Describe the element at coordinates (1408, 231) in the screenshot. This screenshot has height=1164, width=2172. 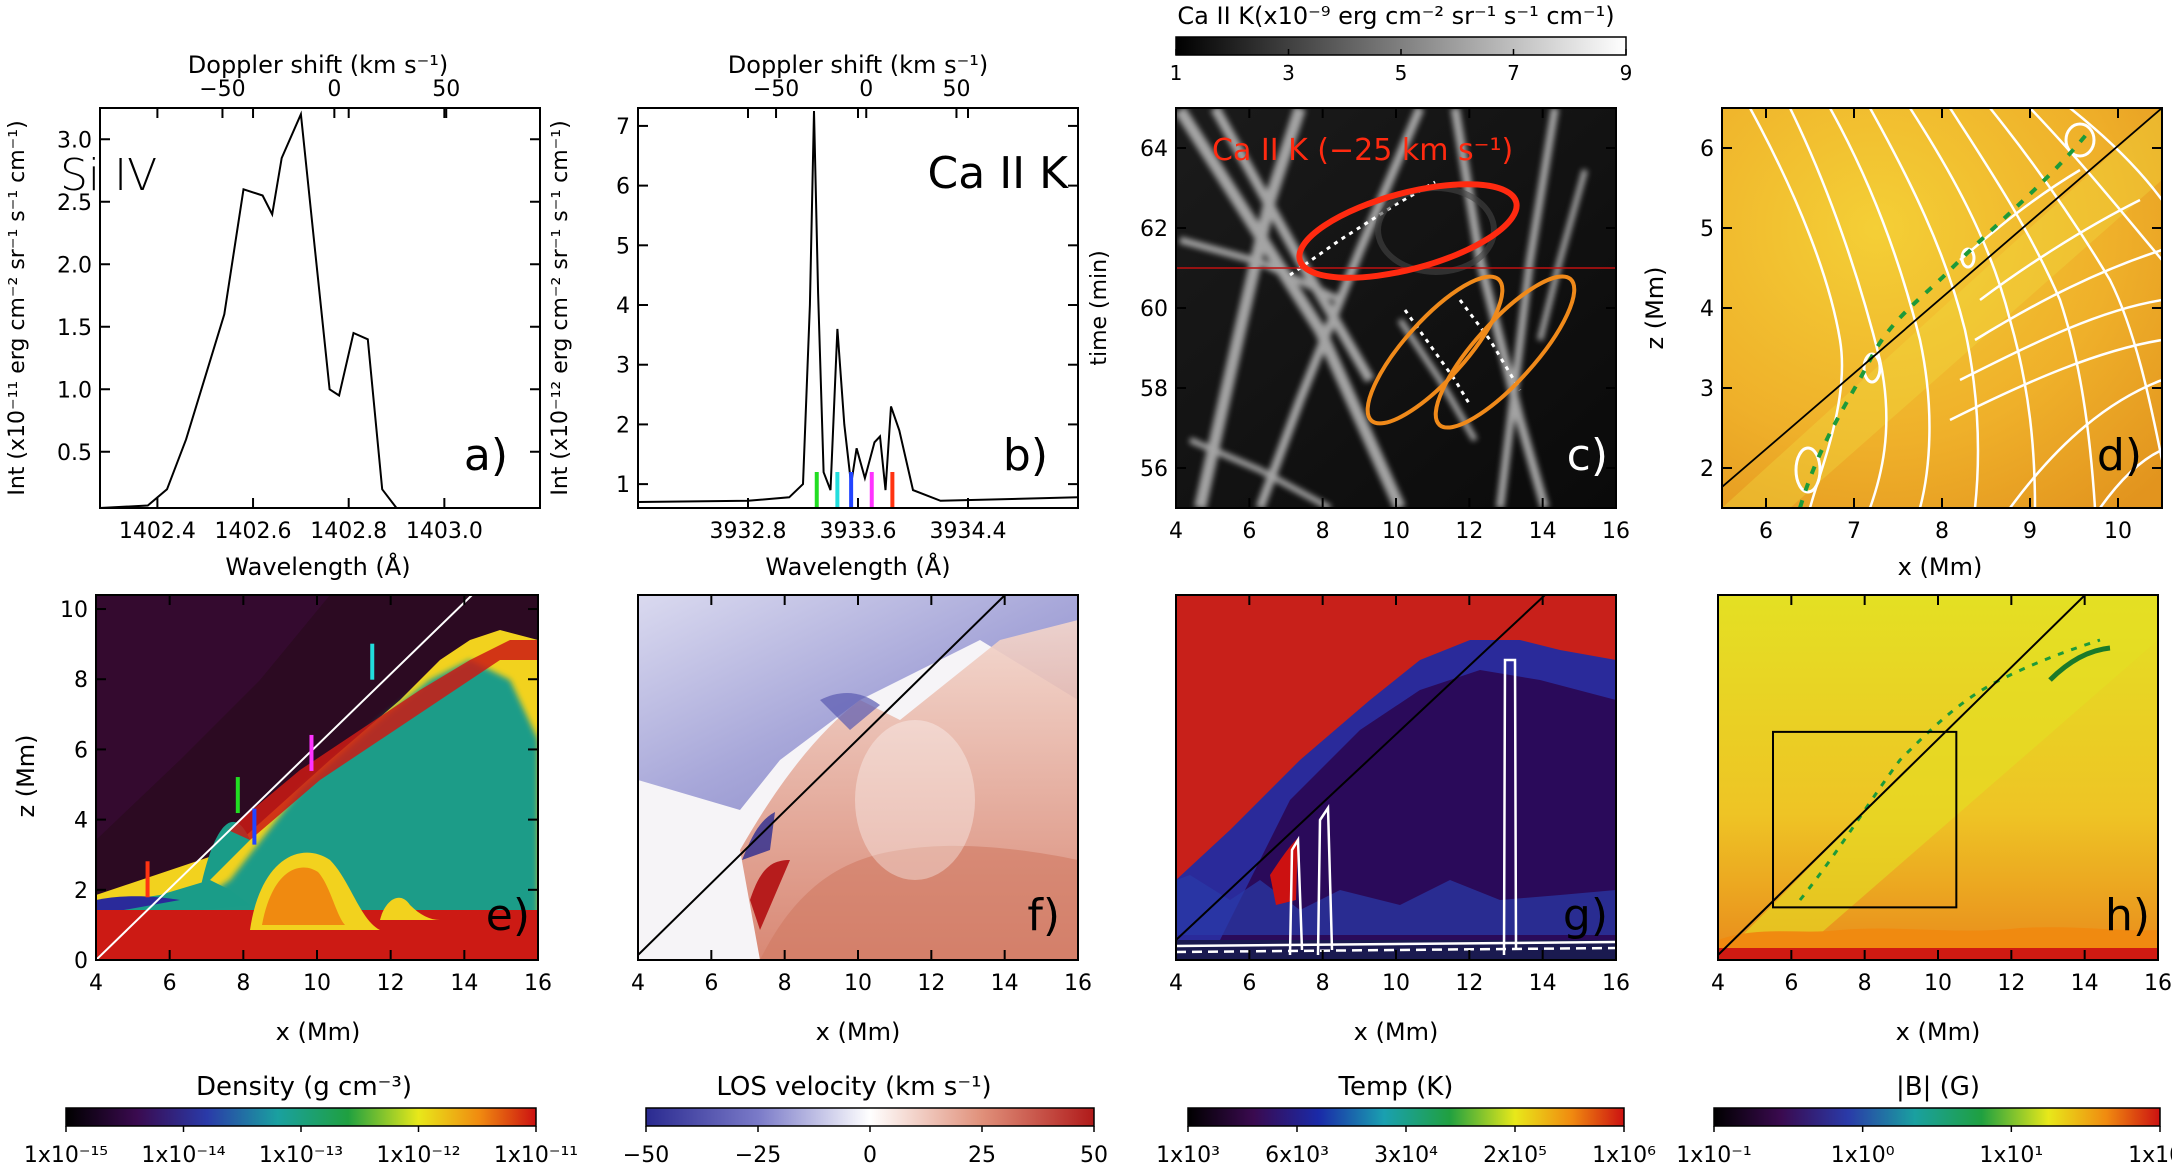
I see `red-ellipse` at that location.